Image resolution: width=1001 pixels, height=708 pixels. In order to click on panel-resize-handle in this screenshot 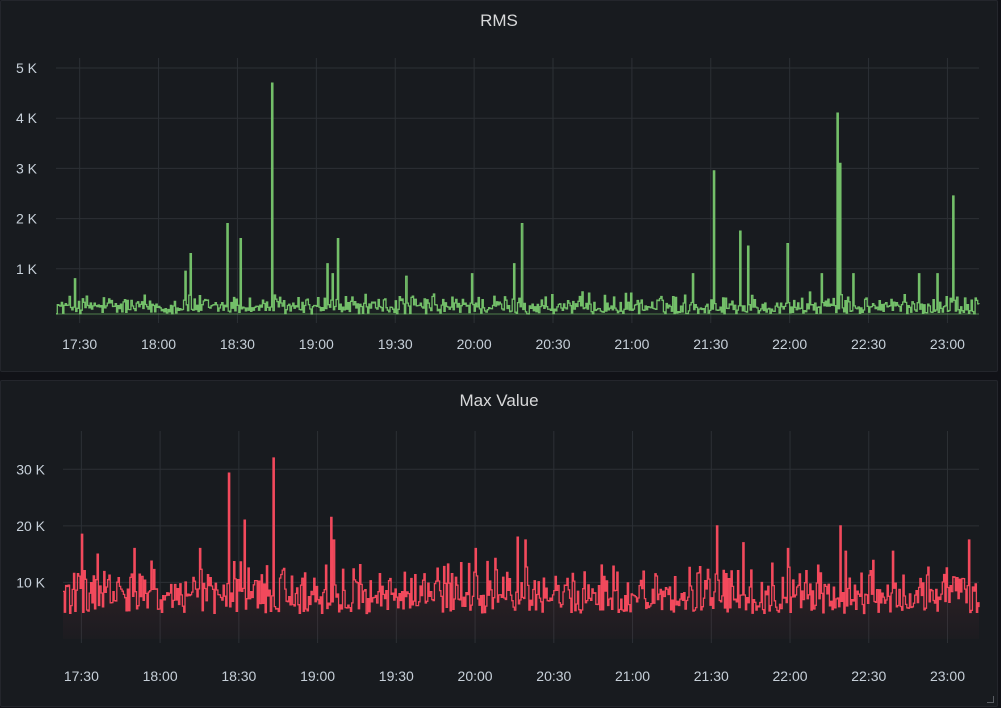, I will do `click(990, 699)`.